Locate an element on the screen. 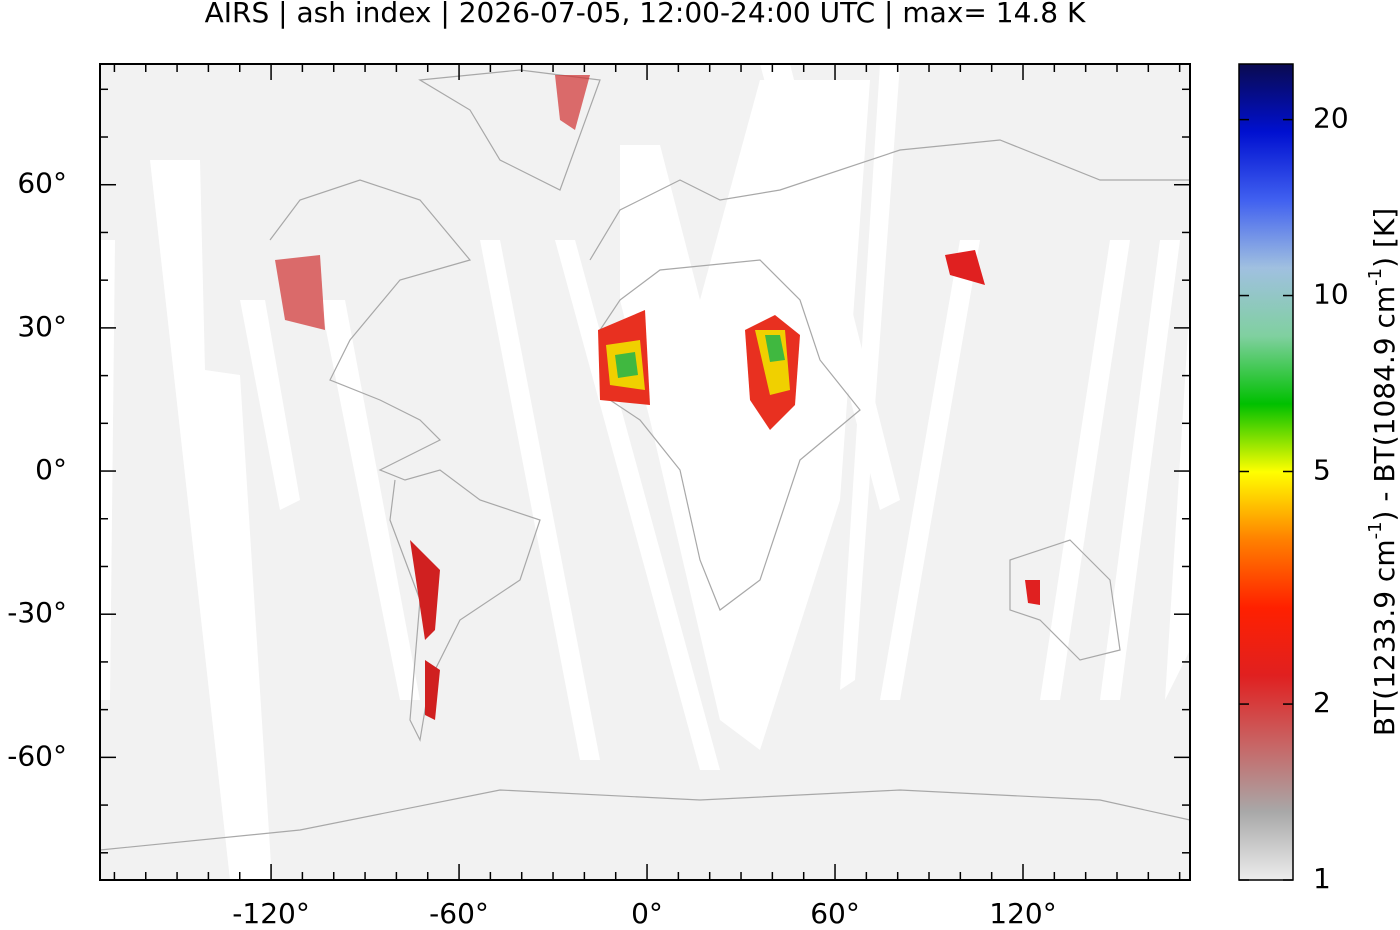  y-tick-label: 0° is located at coordinates (51, 469).